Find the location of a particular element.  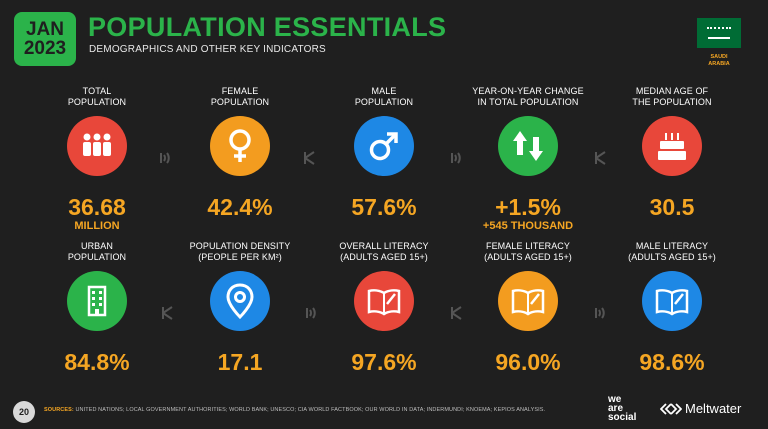

stat-total-population: TOTAL POPULATION 36.68 MILLION is located at coordinates (97, 159).